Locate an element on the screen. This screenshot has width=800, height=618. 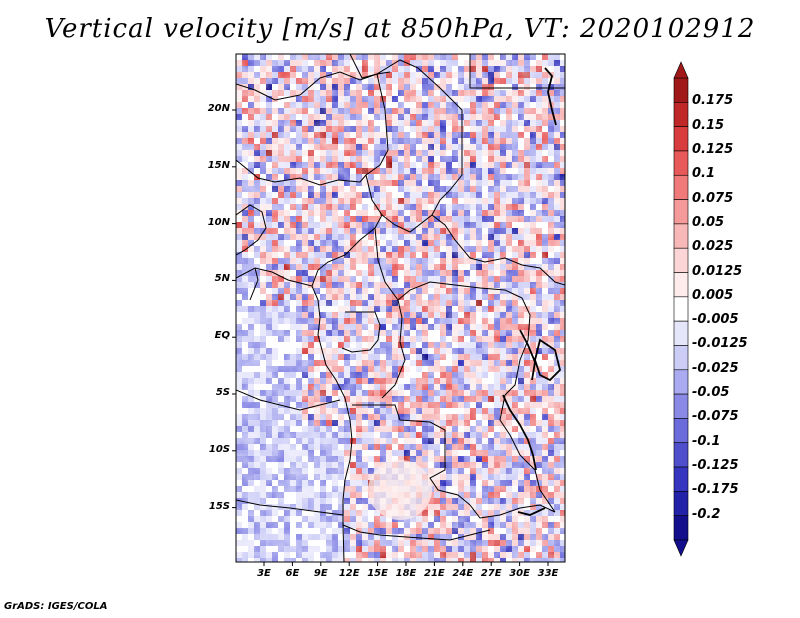
colorbar-label: -0.05 is located at coordinates (711, 393).